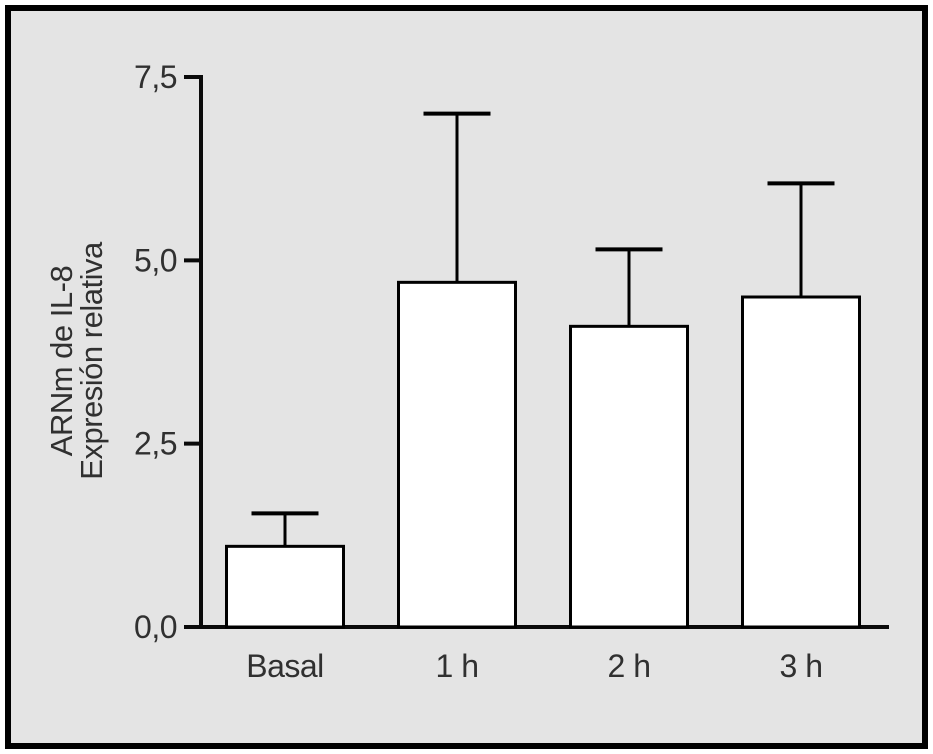 The height and width of the screenshot is (754, 933). Describe the element at coordinates (457, 666) in the screenshot. I see `x-category-label: 1 h` at that location.